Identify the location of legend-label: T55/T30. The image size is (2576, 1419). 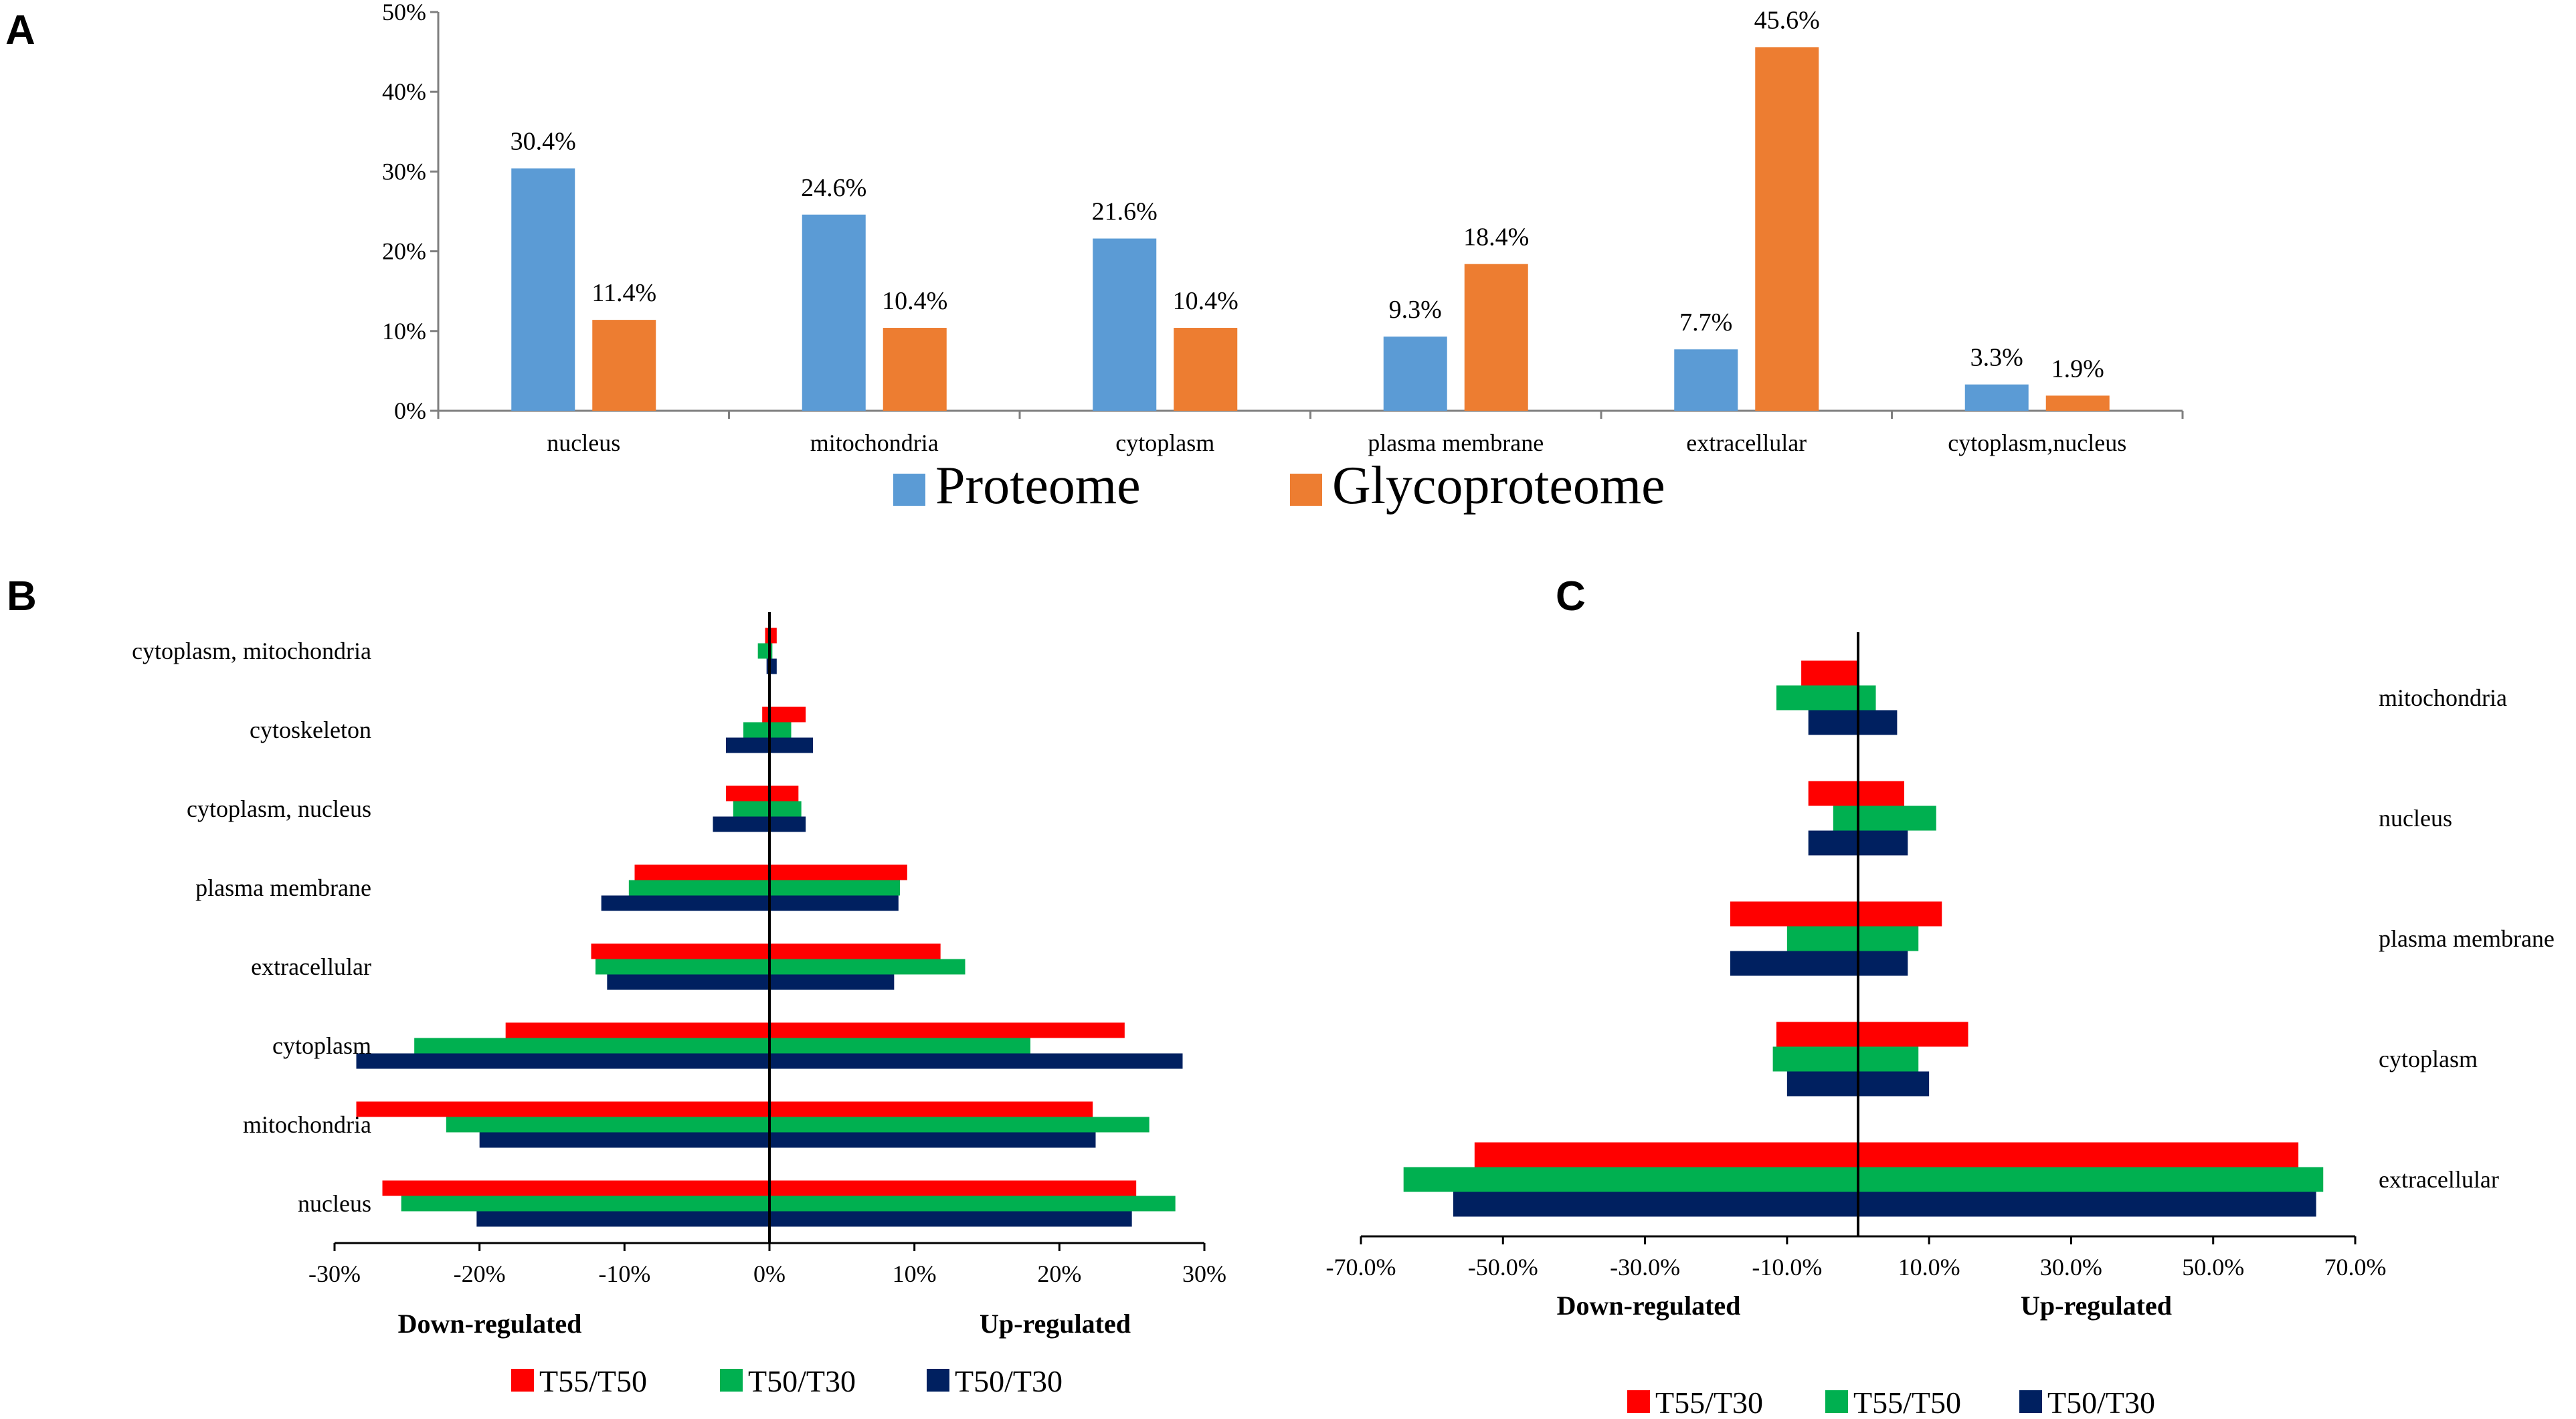
(1709, 1403).